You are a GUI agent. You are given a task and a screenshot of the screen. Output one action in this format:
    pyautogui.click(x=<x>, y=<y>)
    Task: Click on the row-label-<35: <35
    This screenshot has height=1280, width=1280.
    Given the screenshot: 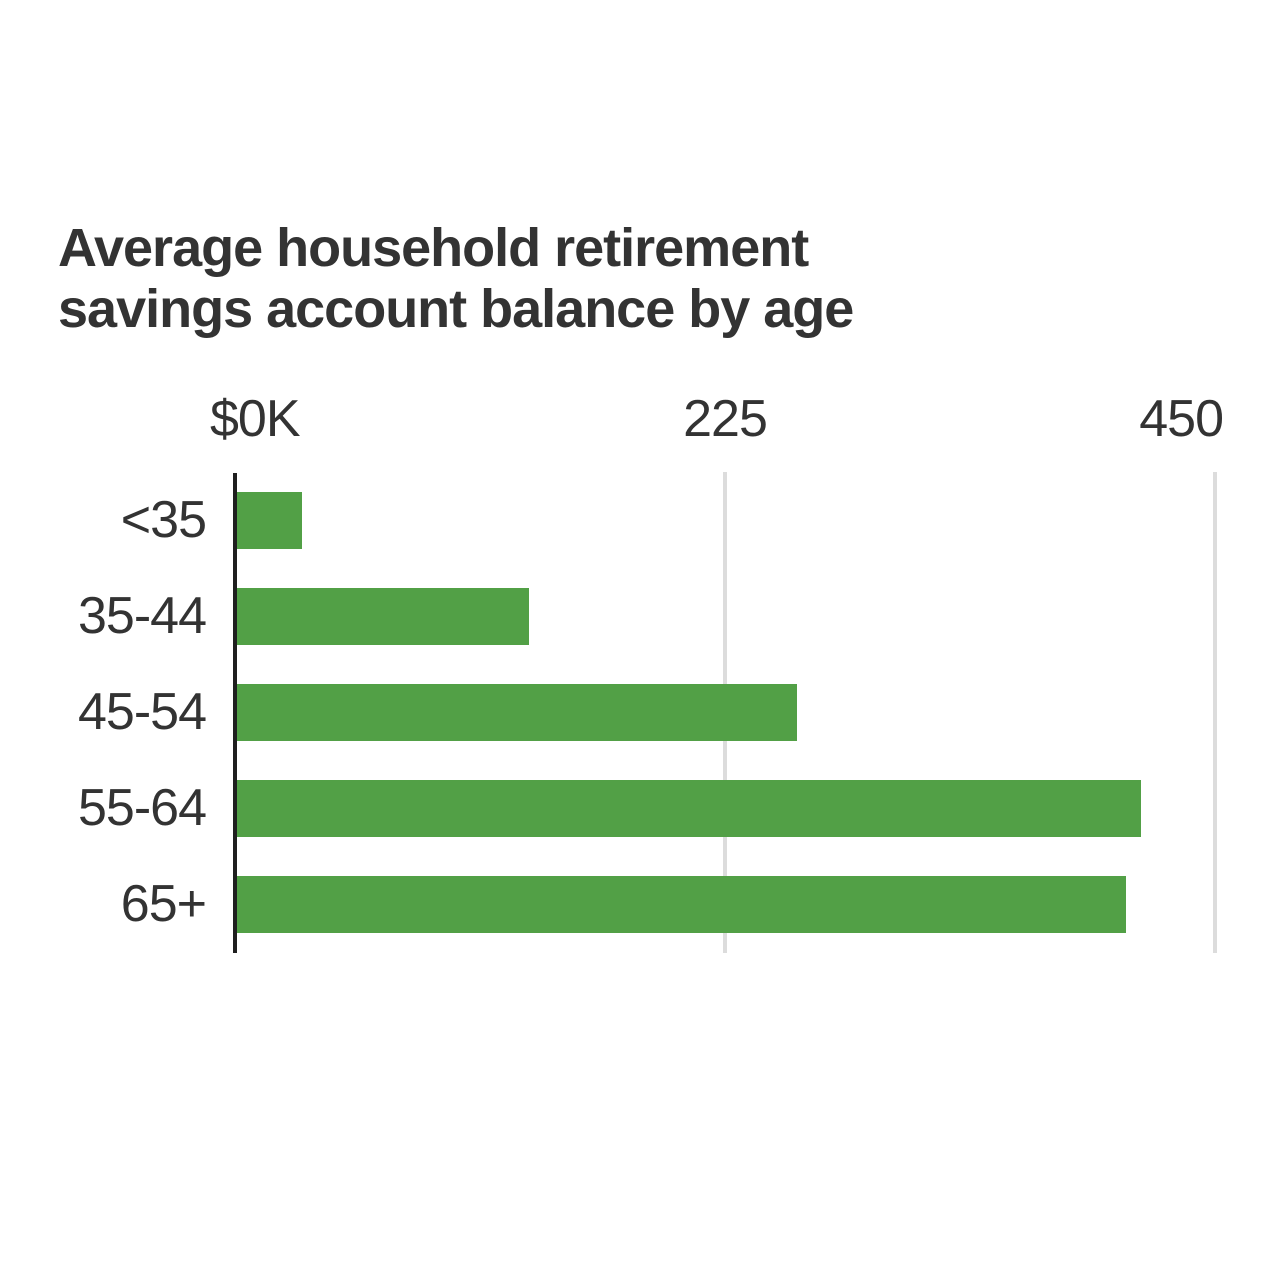 What is the action you would take?
    pyautogui.click(x=163, y=520)
    